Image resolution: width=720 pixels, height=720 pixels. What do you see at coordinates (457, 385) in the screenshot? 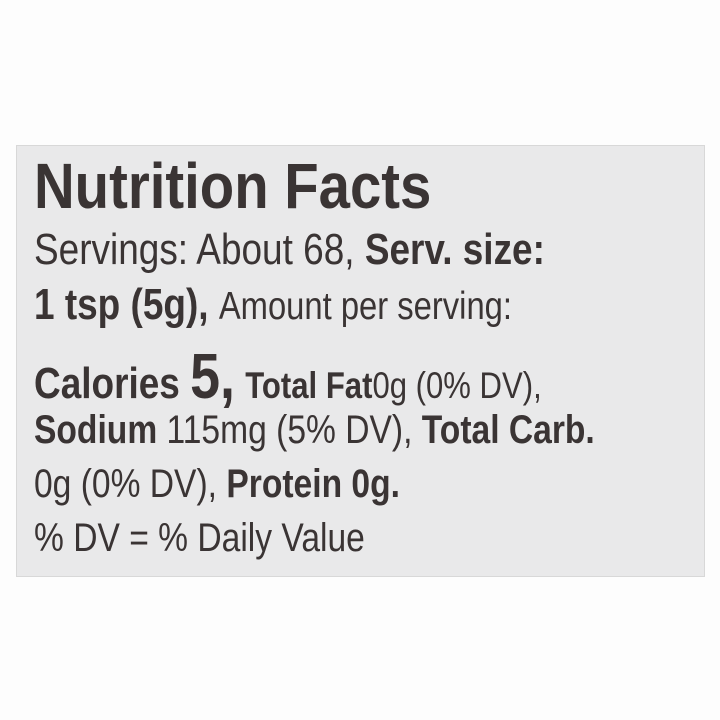
I see `total-fat-value: 0g (0% DV),` at bounding box center [457, 385].